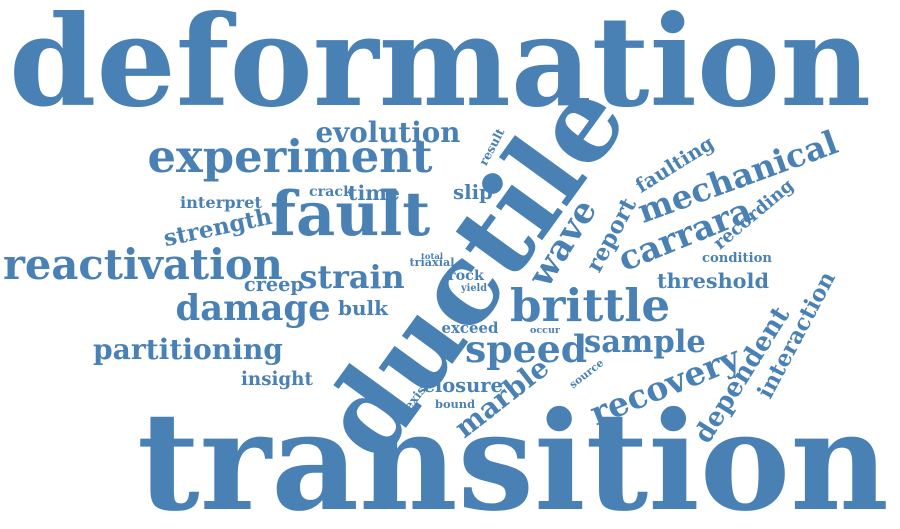 This screenshot has width=900, height=529. I want to click on word-bulk: bulk, so click(363, 308).